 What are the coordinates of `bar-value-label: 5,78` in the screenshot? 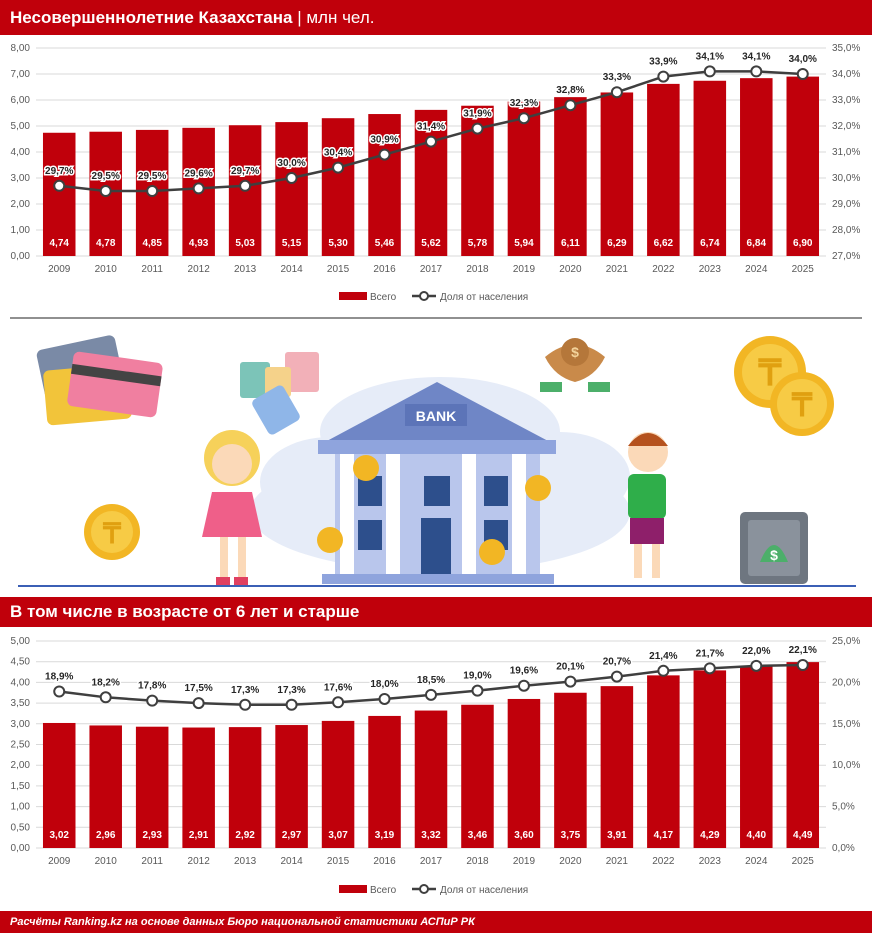 It's located at (478, 243).